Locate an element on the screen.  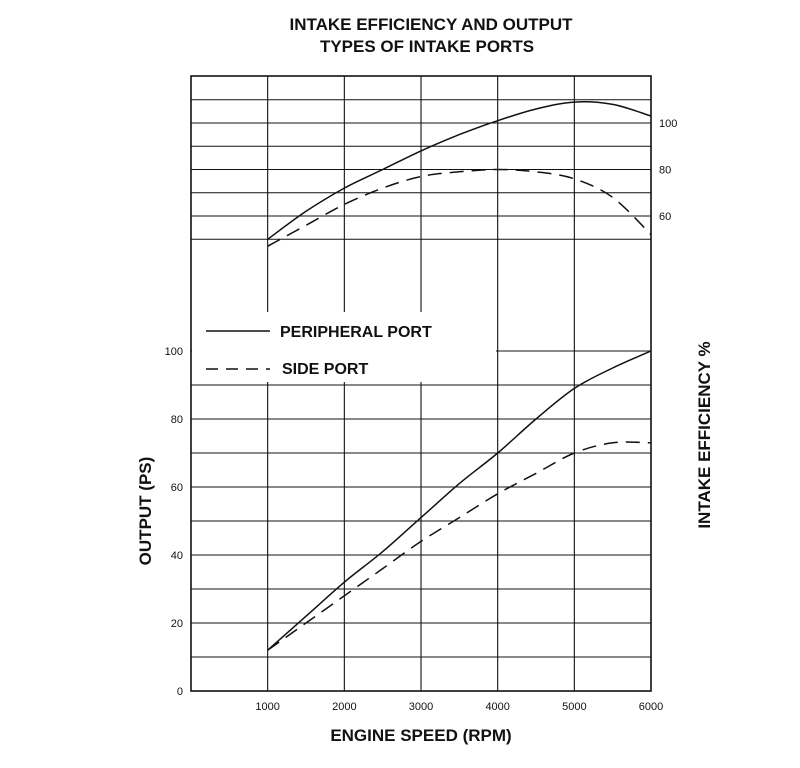
legend: PERIPHERAL PORT SIDE PORT is located at coordinates (344, 347).